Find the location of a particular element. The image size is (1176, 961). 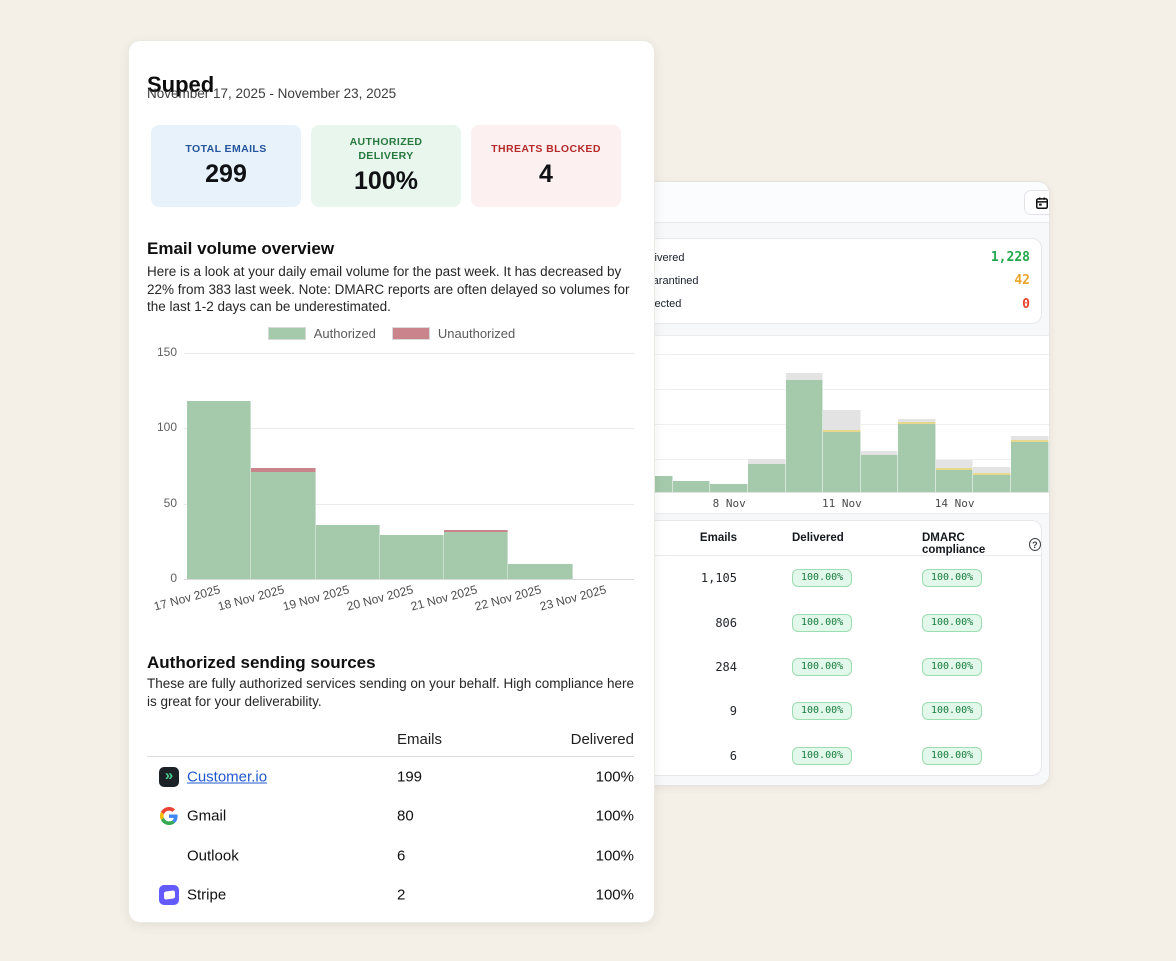

unauthorized-swatch-icon is located at coordinates (410, 333).